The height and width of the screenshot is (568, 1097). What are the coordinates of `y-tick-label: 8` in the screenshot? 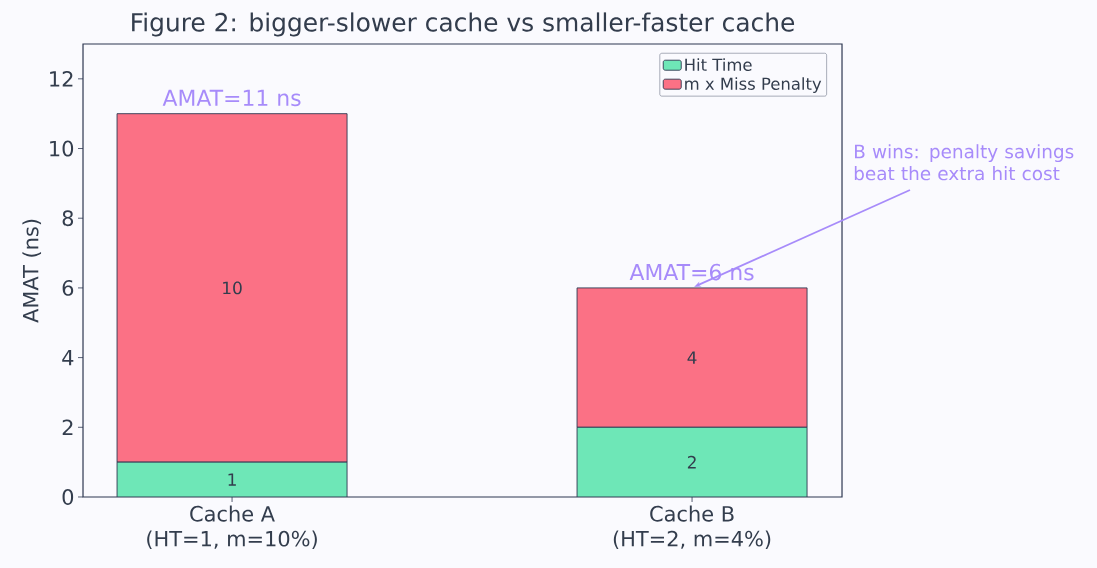 It's located at (68, 218).